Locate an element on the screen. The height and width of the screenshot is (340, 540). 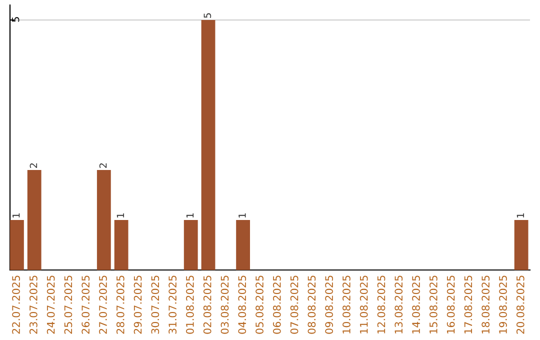
x-tick-label: 17.08.2025 is located at coordinates (468, 305).